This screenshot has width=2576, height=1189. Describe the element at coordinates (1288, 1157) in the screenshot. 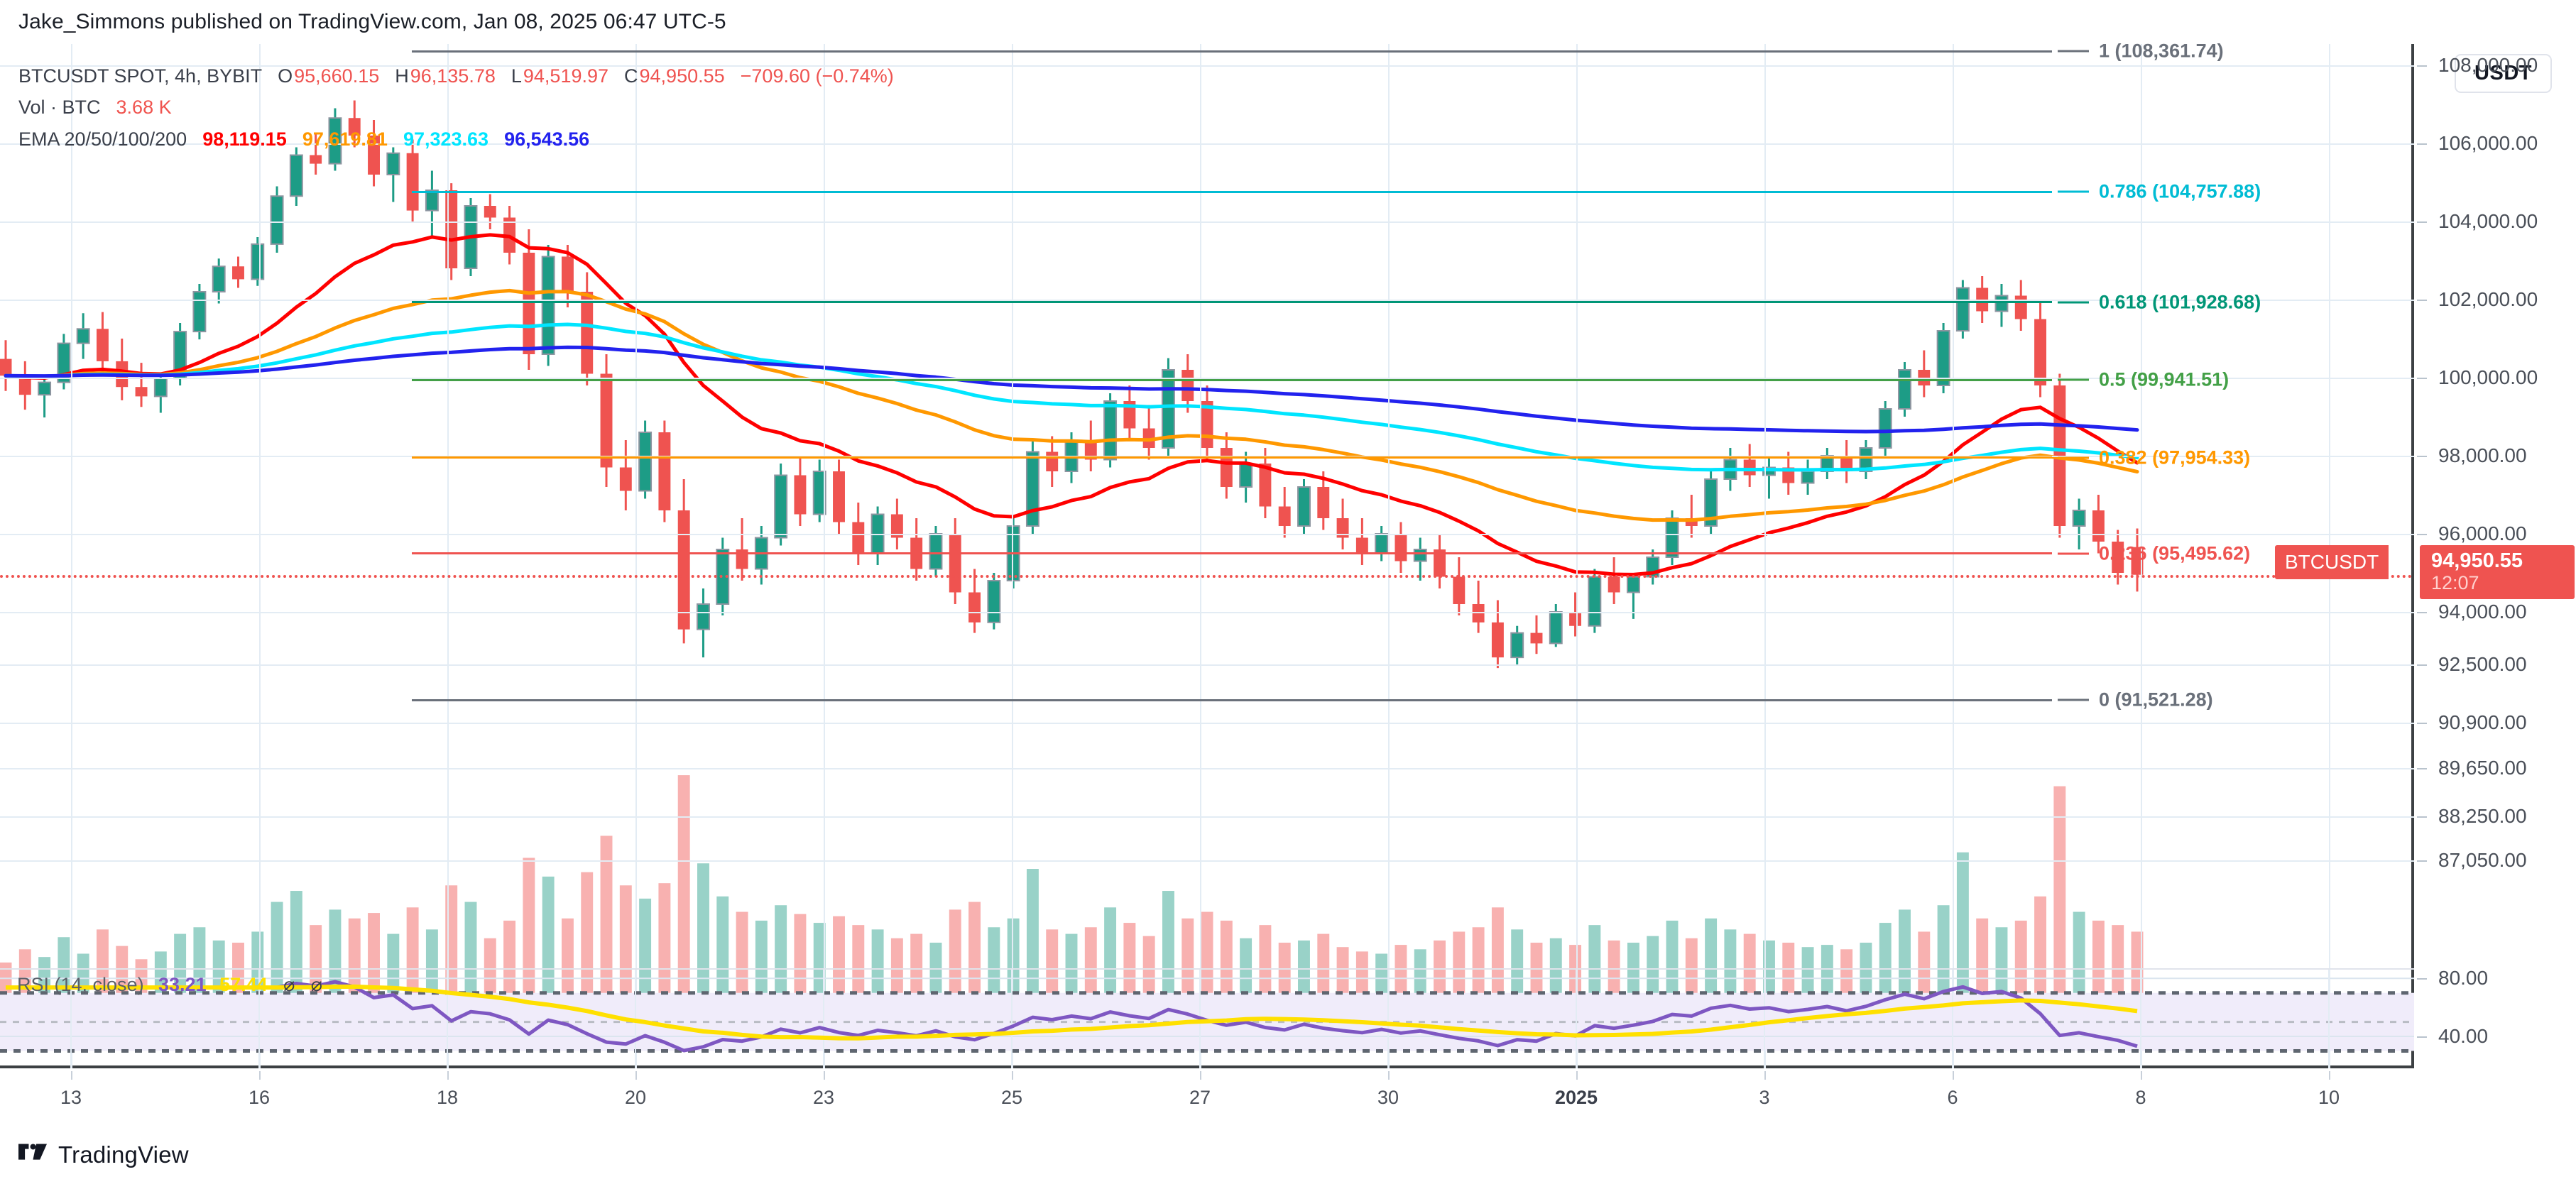

I see `footer-bar: TradingView` at that location.